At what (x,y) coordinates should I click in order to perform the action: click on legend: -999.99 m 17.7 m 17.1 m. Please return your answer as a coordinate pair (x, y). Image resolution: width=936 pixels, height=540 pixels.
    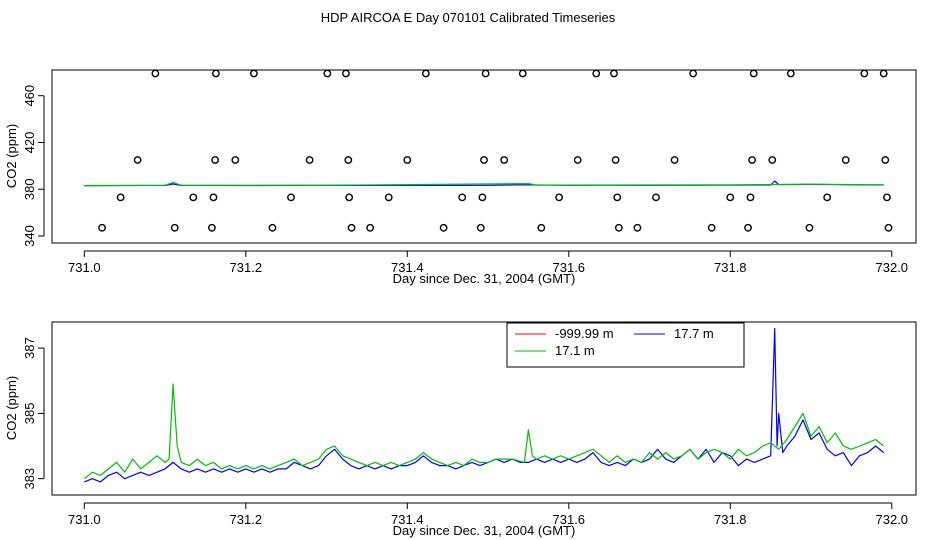
    Looking at the image, I should click on (625, 345).